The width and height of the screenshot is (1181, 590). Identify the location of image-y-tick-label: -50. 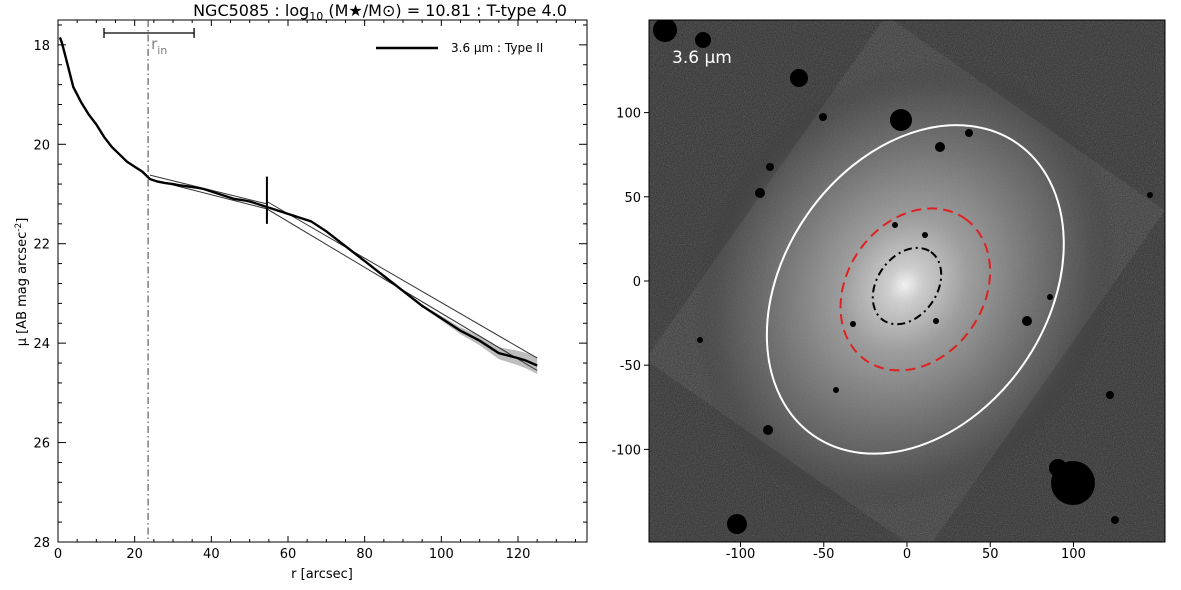
(630, 366).